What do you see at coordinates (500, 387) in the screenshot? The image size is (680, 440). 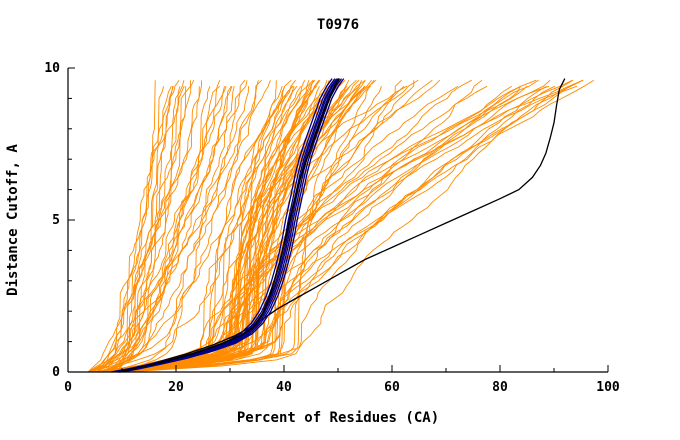 I see `x-tick-label: 80` at bounding box center [500, 387].